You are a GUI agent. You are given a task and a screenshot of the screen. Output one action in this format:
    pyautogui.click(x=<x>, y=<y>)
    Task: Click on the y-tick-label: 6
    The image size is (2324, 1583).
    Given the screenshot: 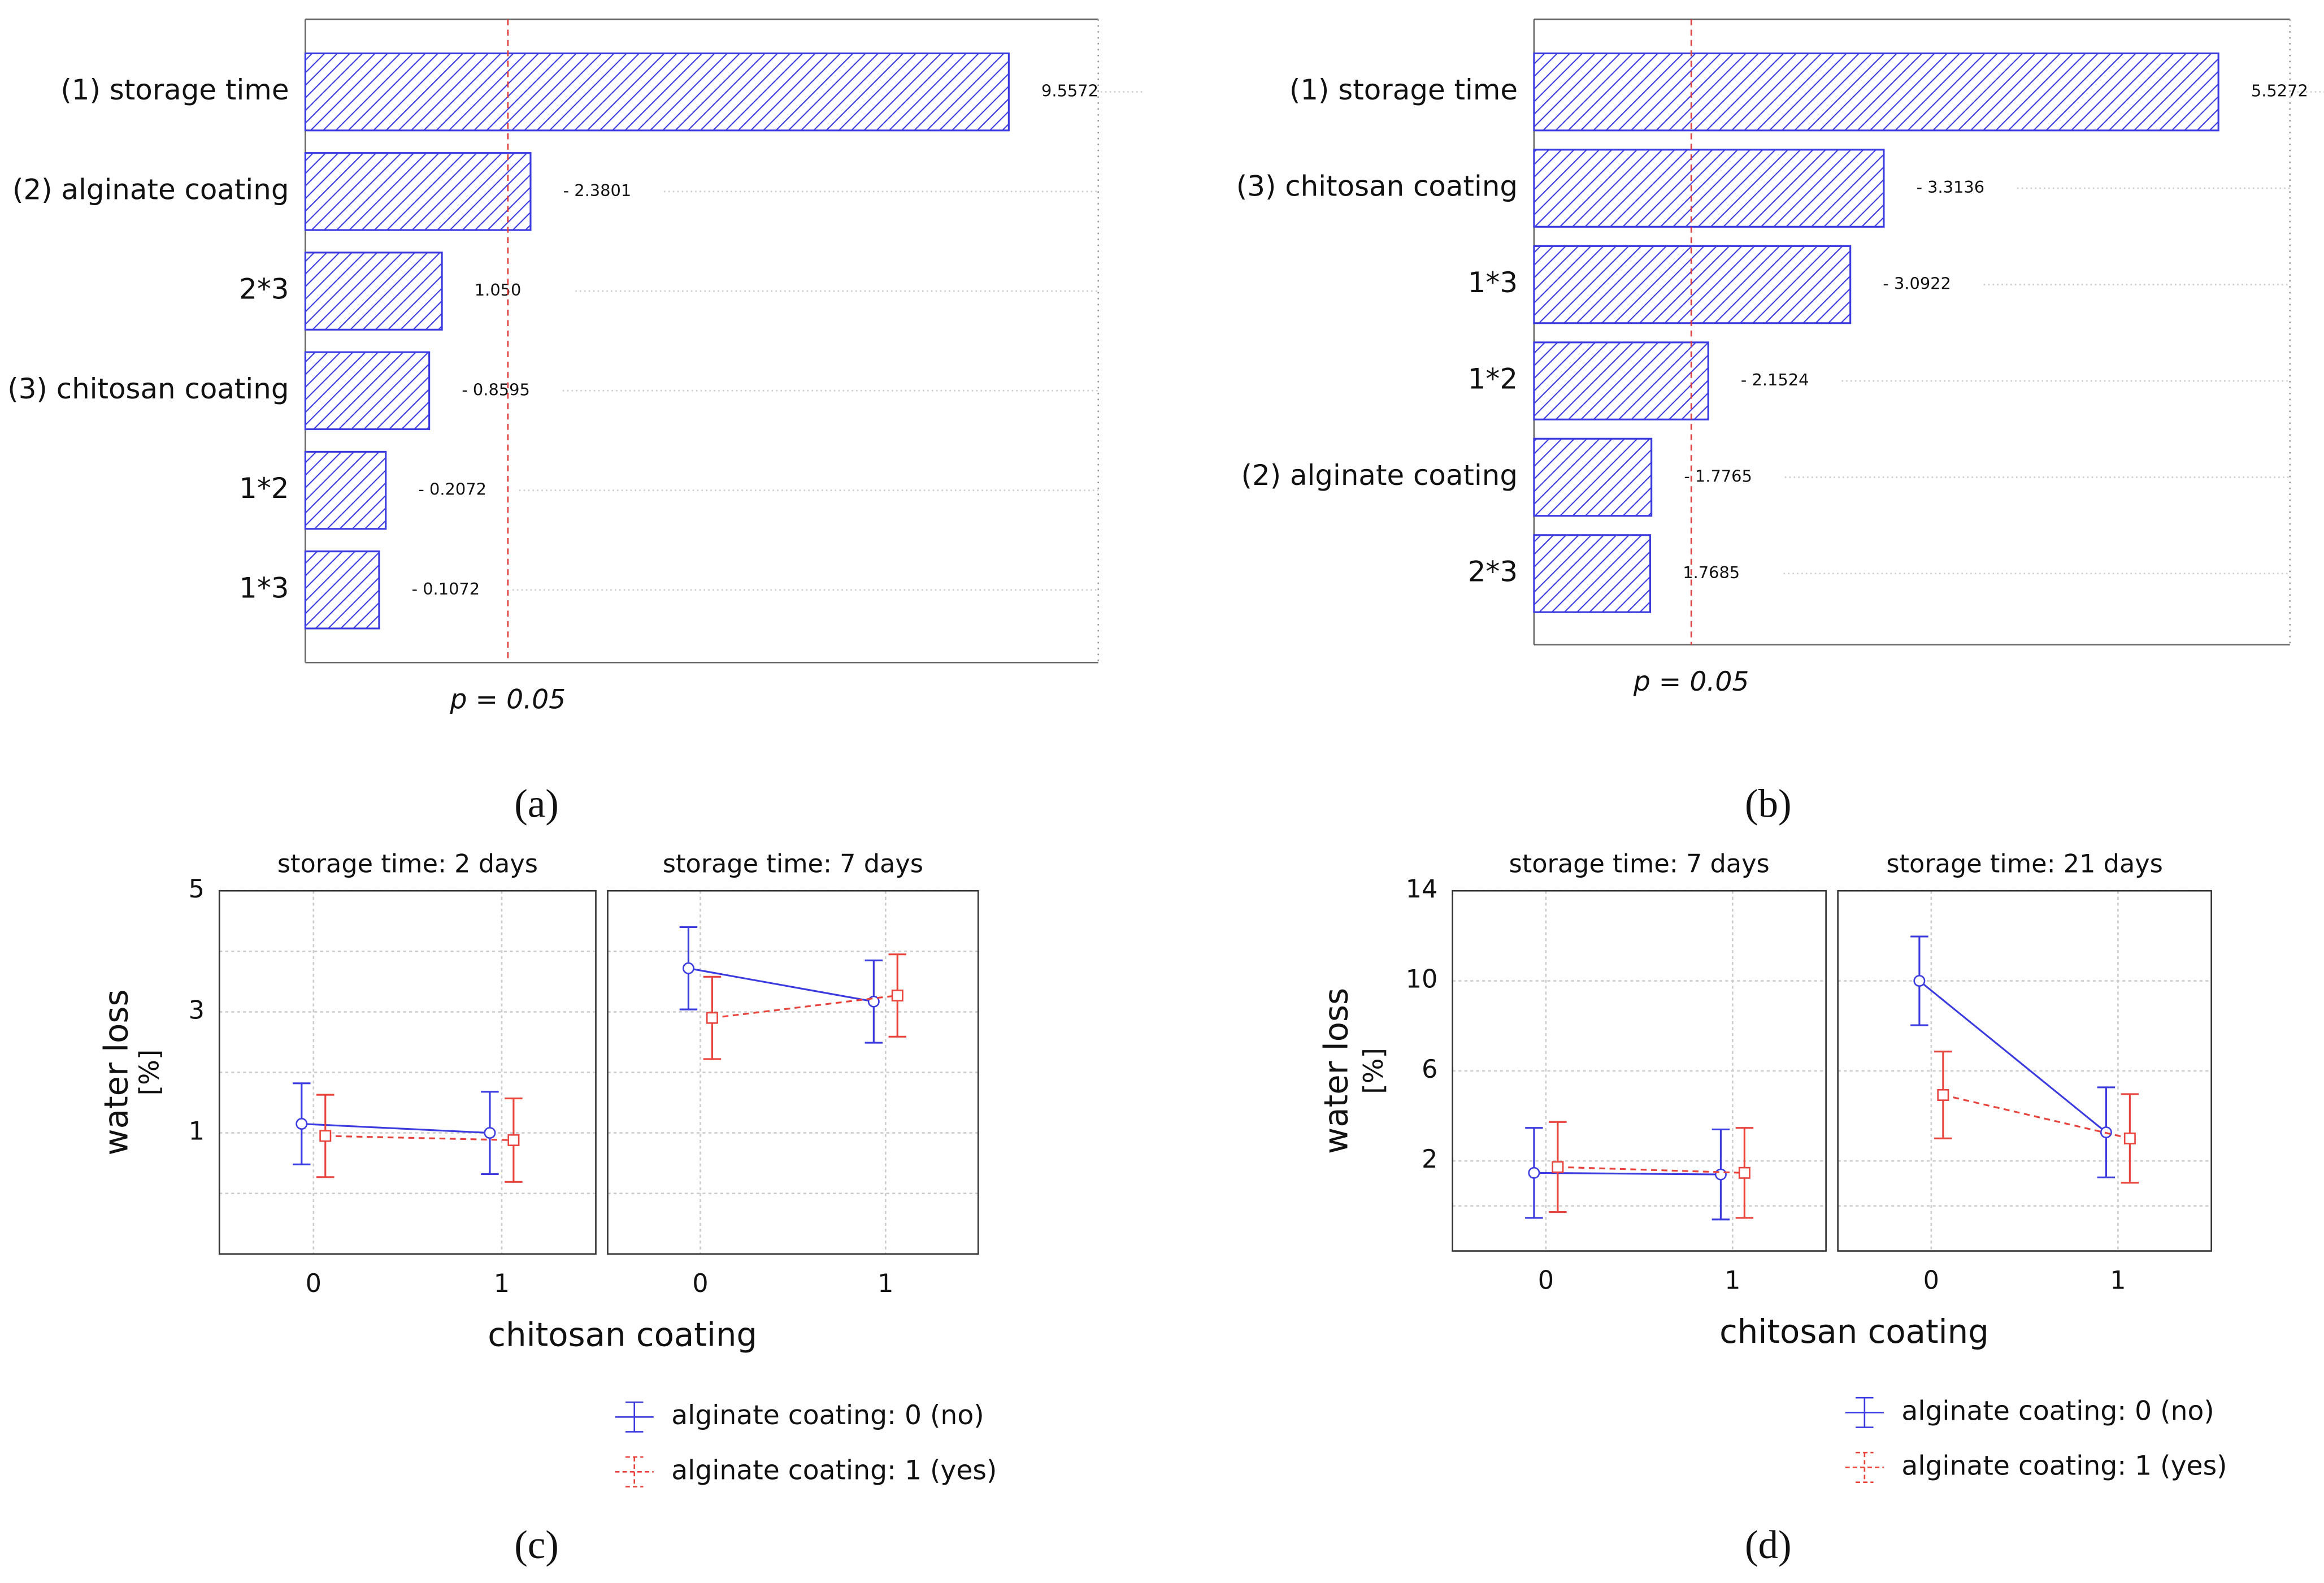 What is the action you would take?
    pyautogui.click(x=1429, y=1069)
    